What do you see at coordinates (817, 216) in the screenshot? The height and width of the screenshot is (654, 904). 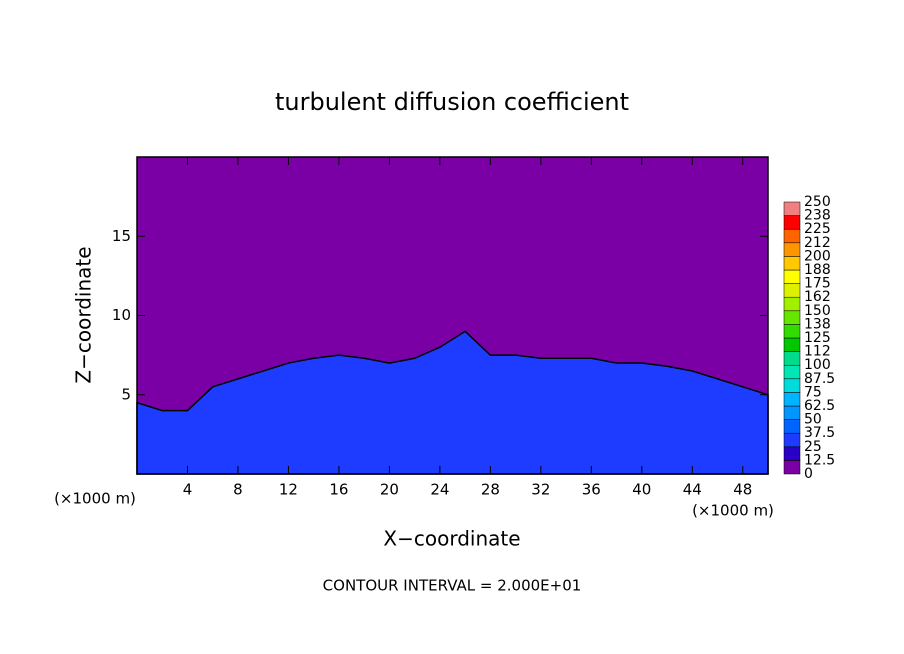 I see `colorbar-label: 238` at bounding box center [817, 216].